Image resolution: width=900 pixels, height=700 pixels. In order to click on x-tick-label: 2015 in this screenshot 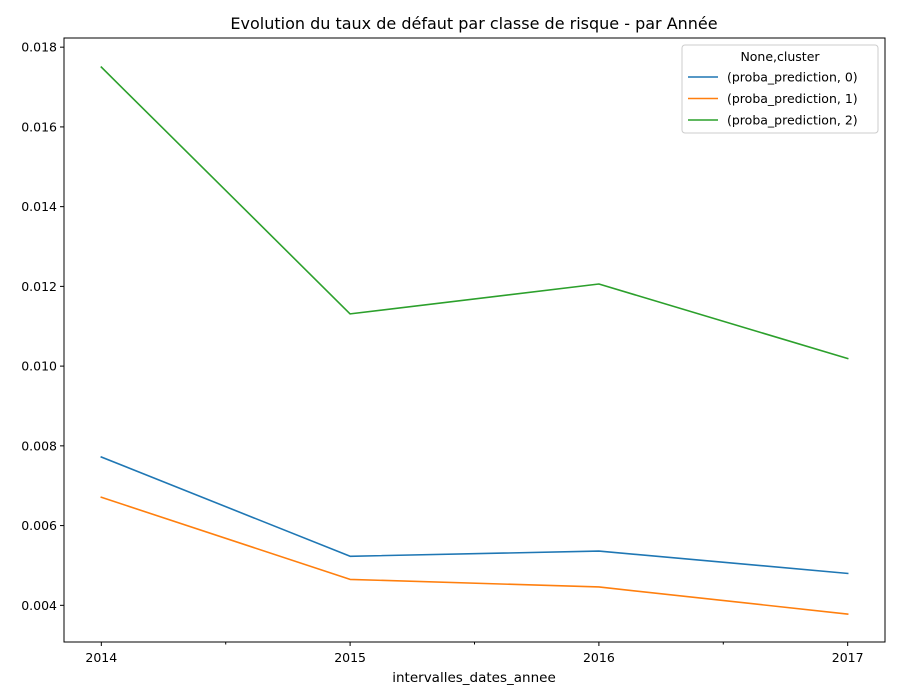, I will do `click(350, 657)`.